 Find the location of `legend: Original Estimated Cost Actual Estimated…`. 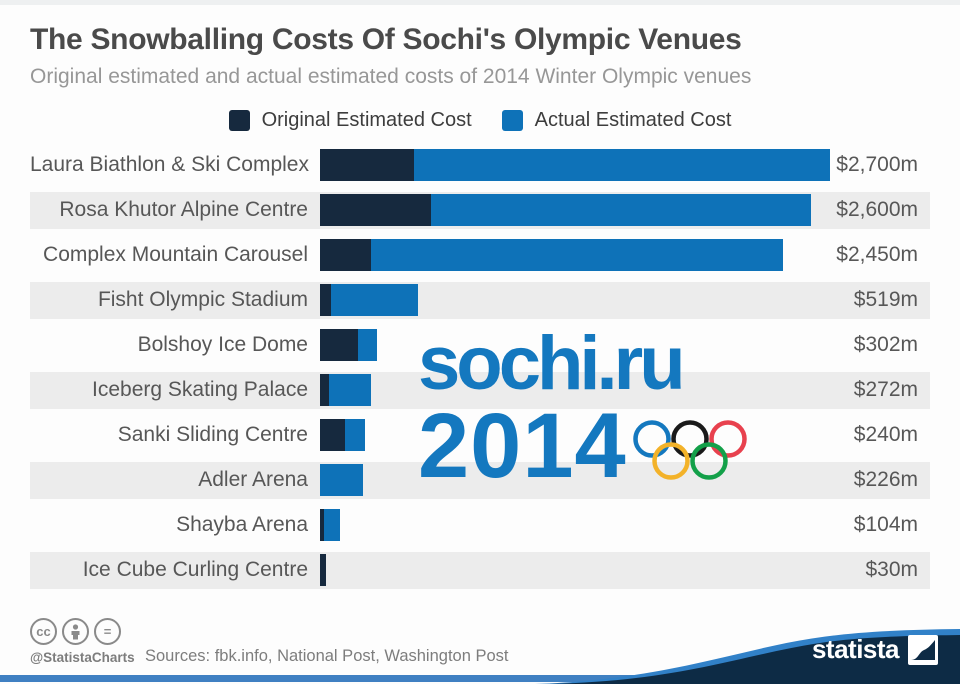

legend: Original Estimated Cost Actual Estimated… is located at coordinates (480, 120).